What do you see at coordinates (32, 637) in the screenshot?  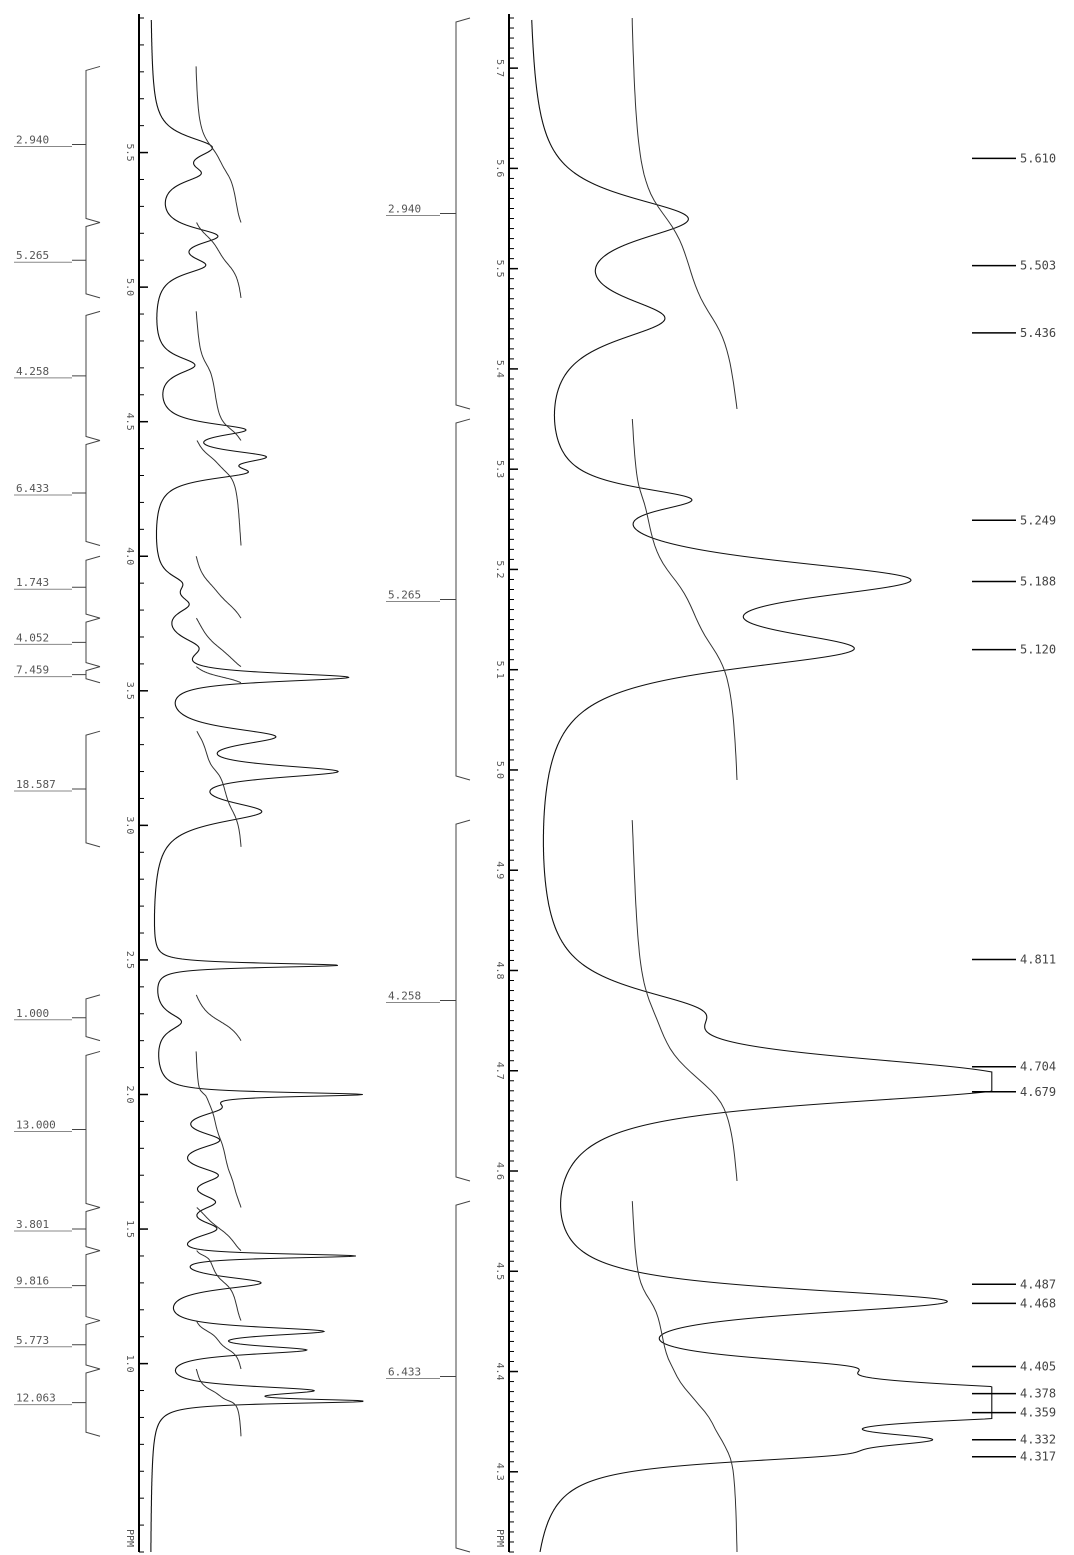 I see `integral-value: 4.052` at bounding box center [32, 637].